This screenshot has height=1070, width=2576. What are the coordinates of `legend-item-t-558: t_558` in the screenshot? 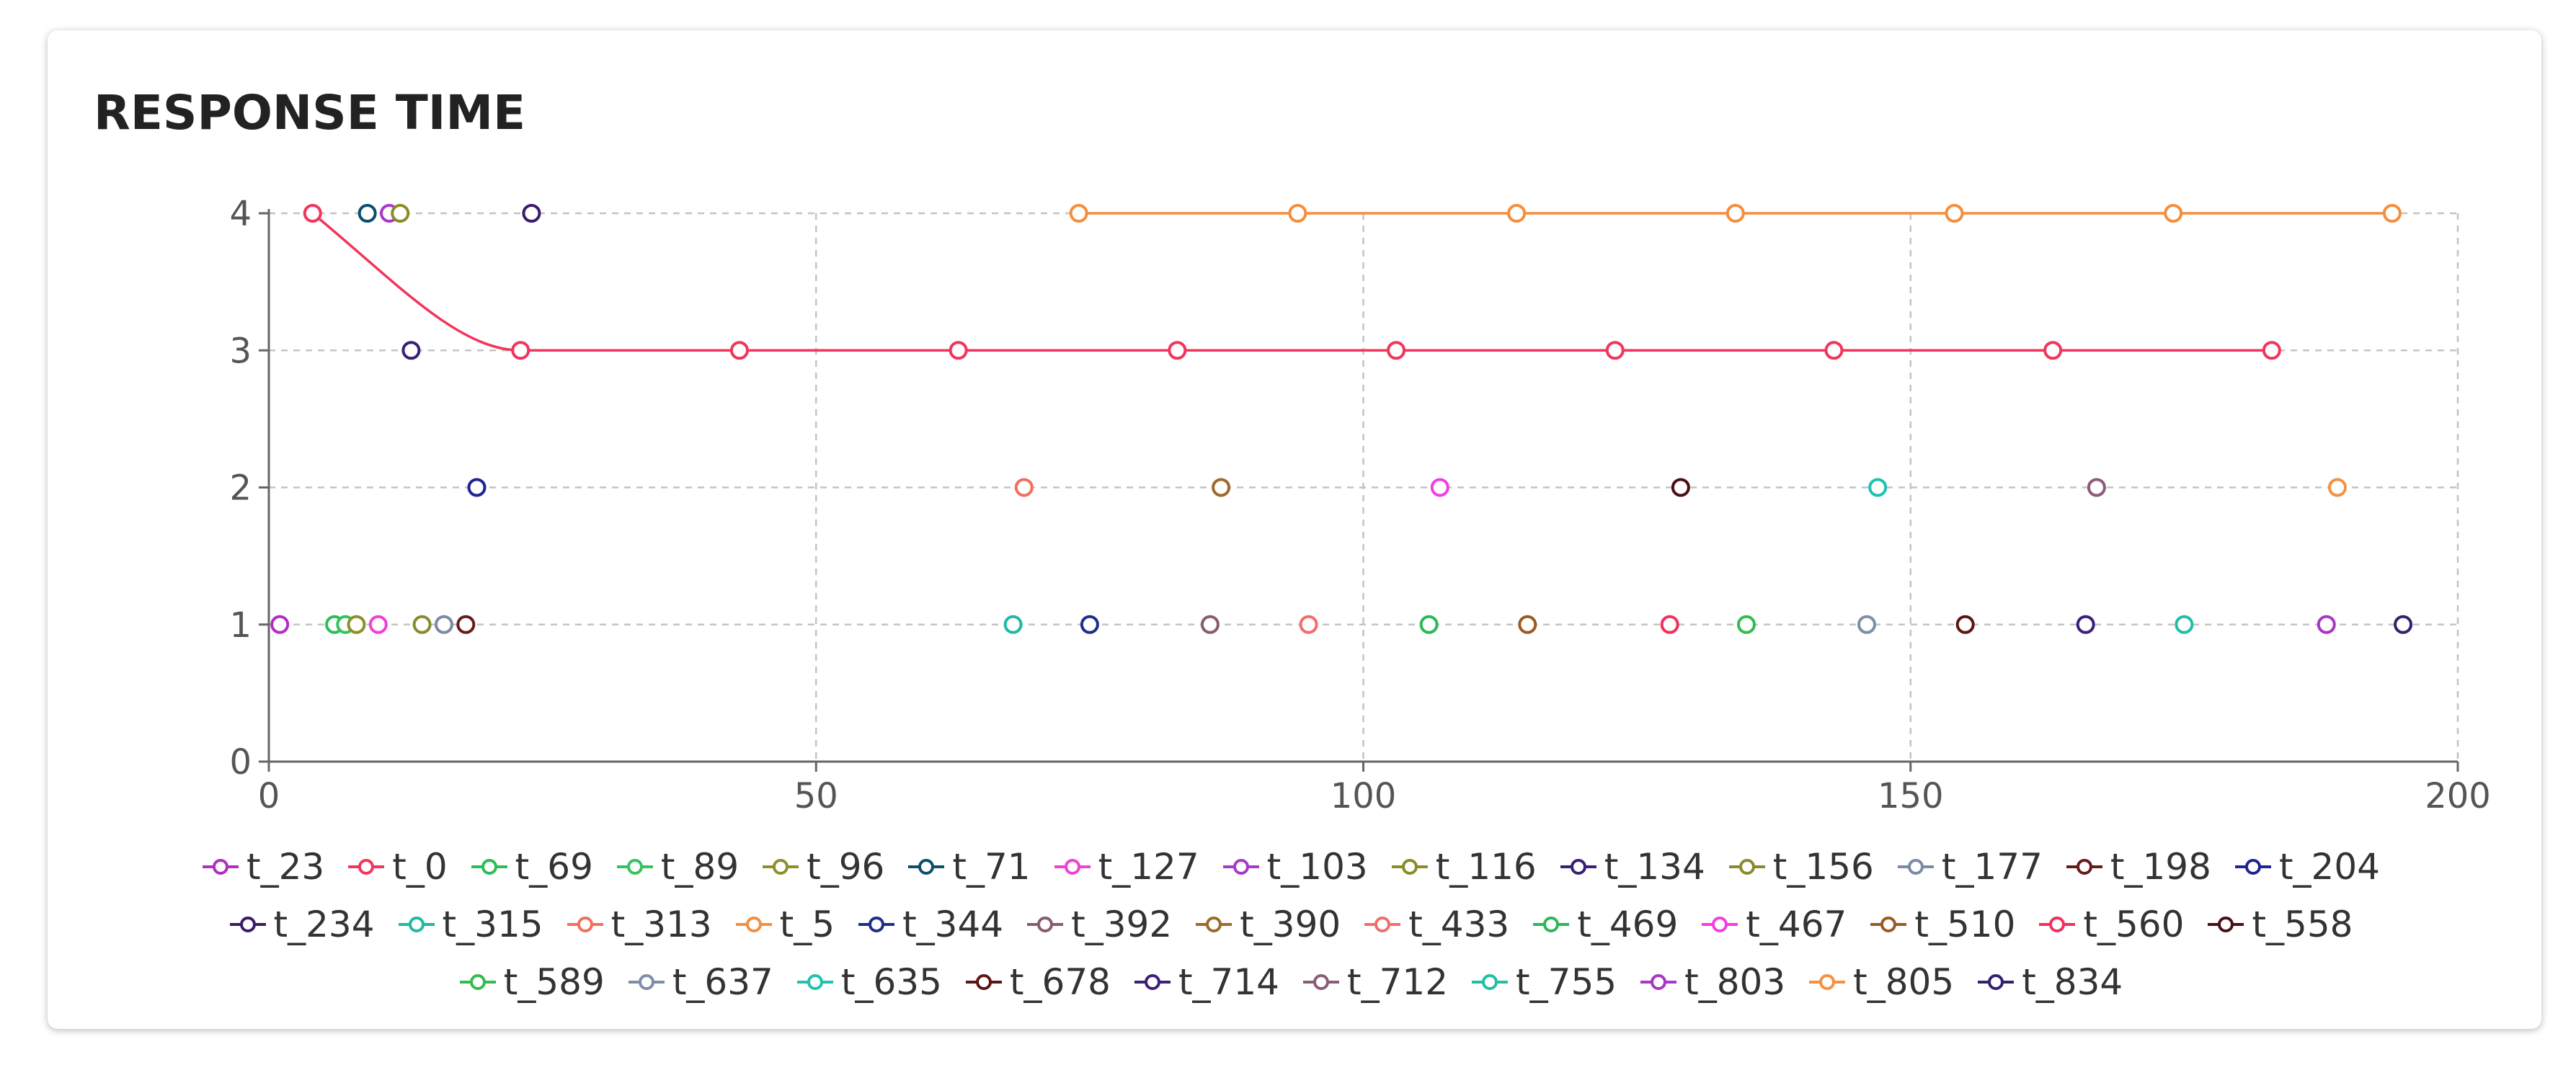 It's located at (2279, 924).